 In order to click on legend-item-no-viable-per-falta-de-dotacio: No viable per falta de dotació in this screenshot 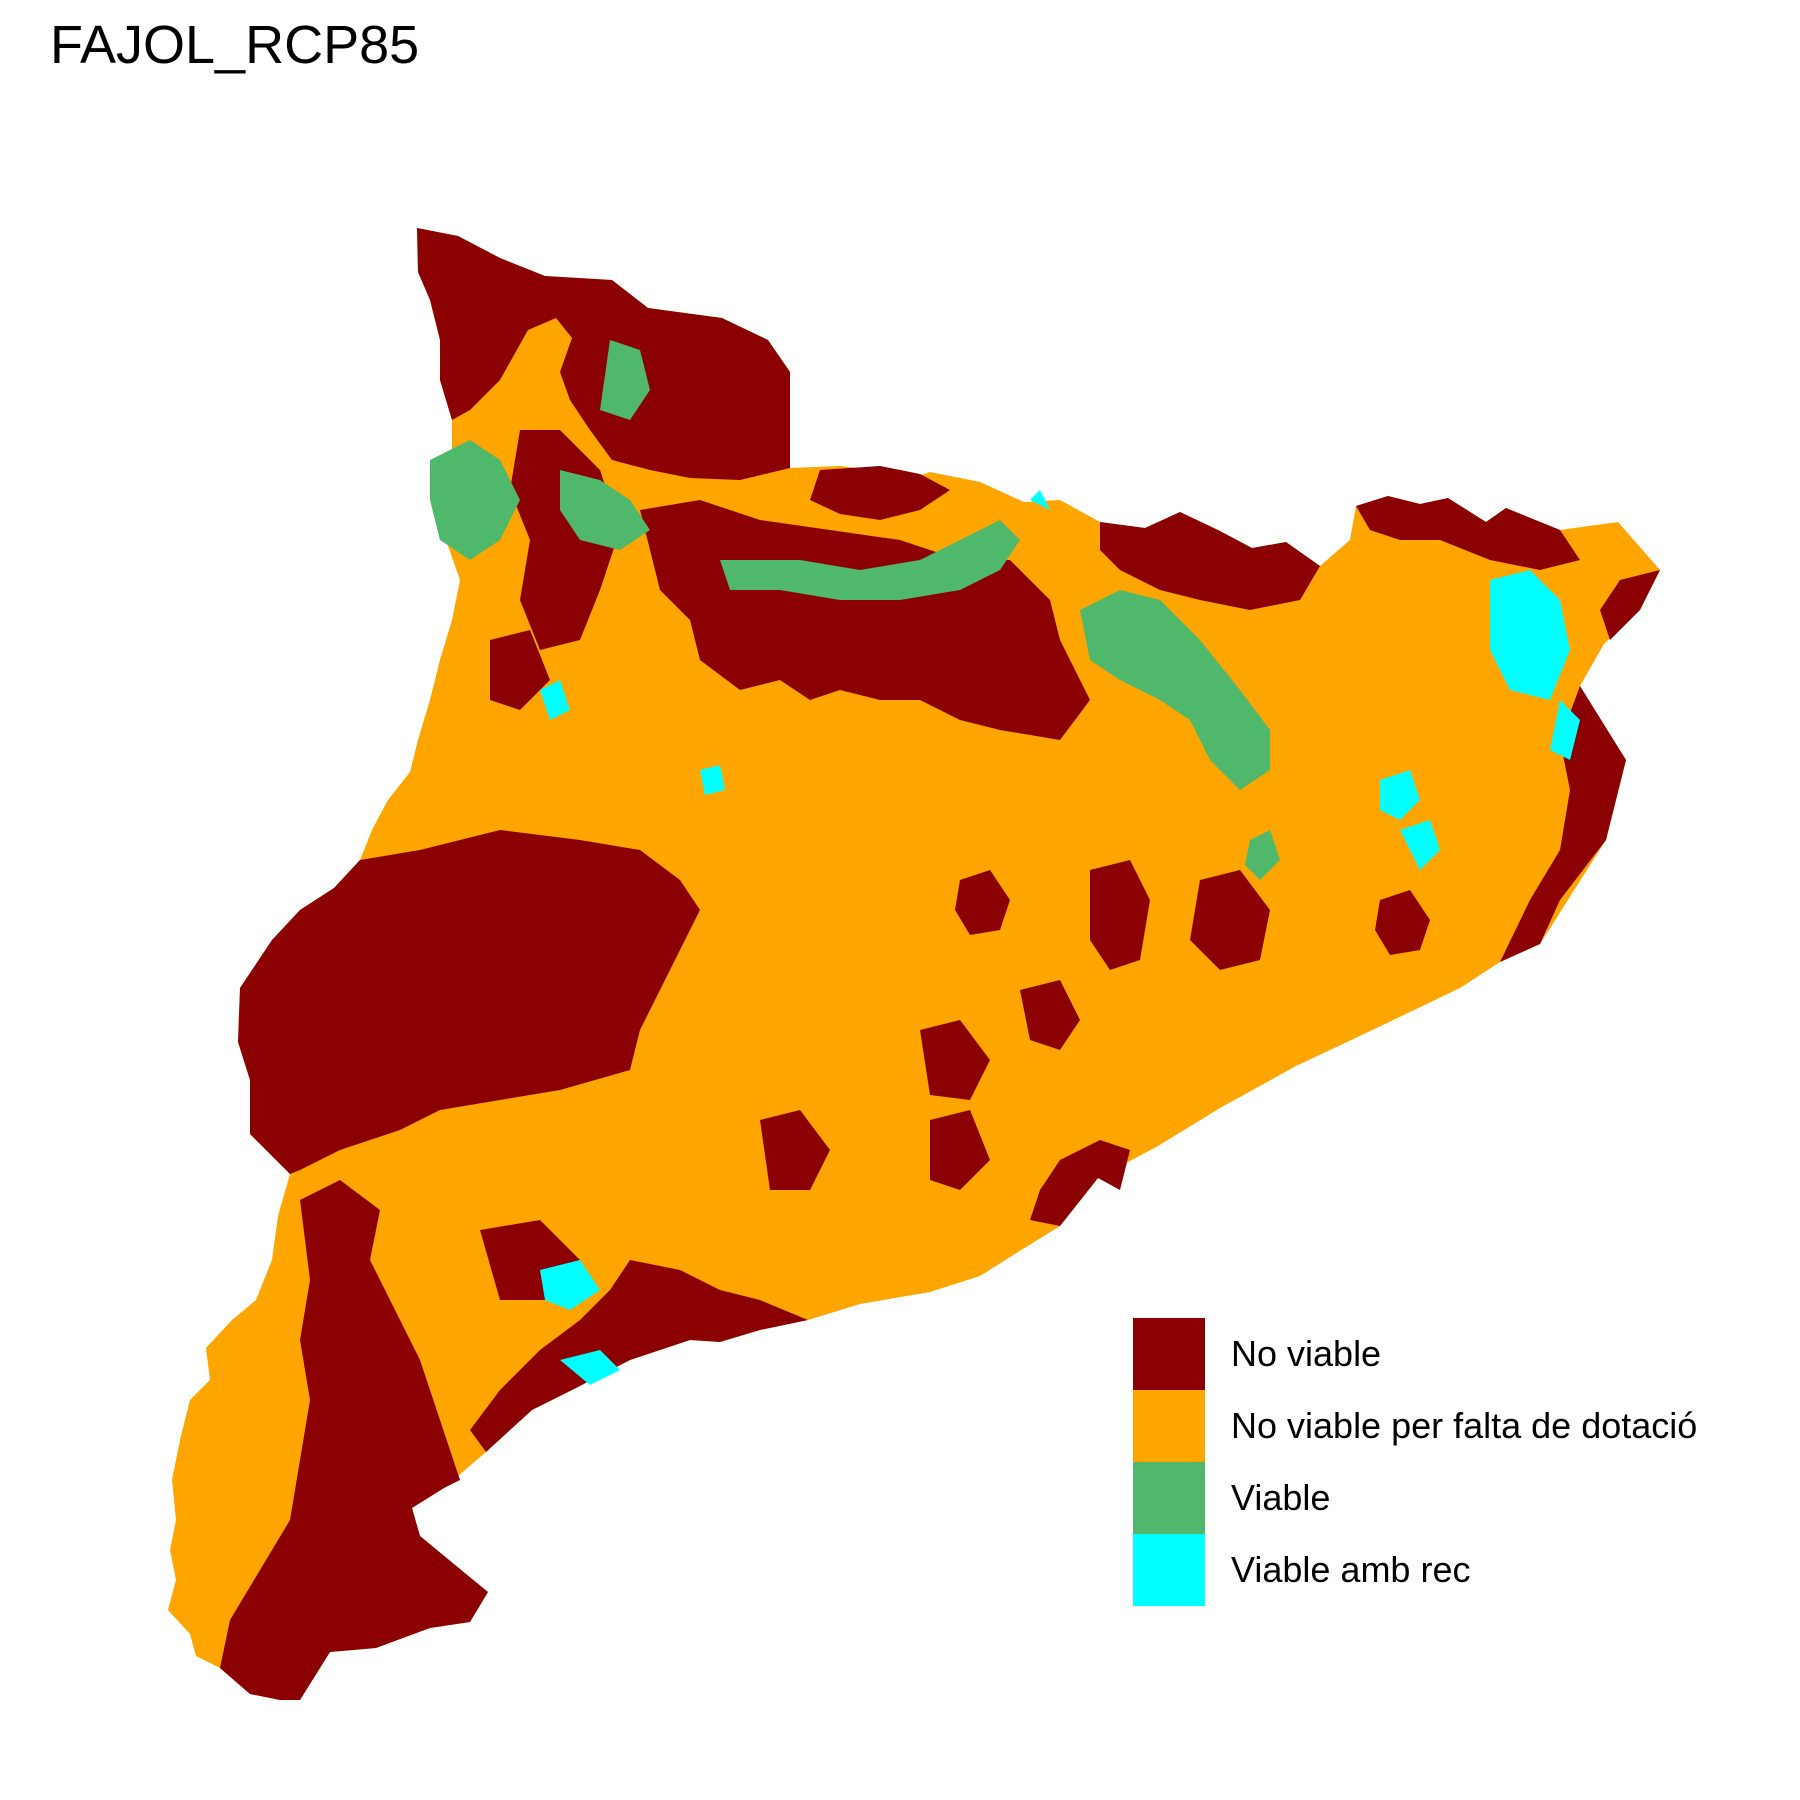, I will do `click(1415, 1426)`.